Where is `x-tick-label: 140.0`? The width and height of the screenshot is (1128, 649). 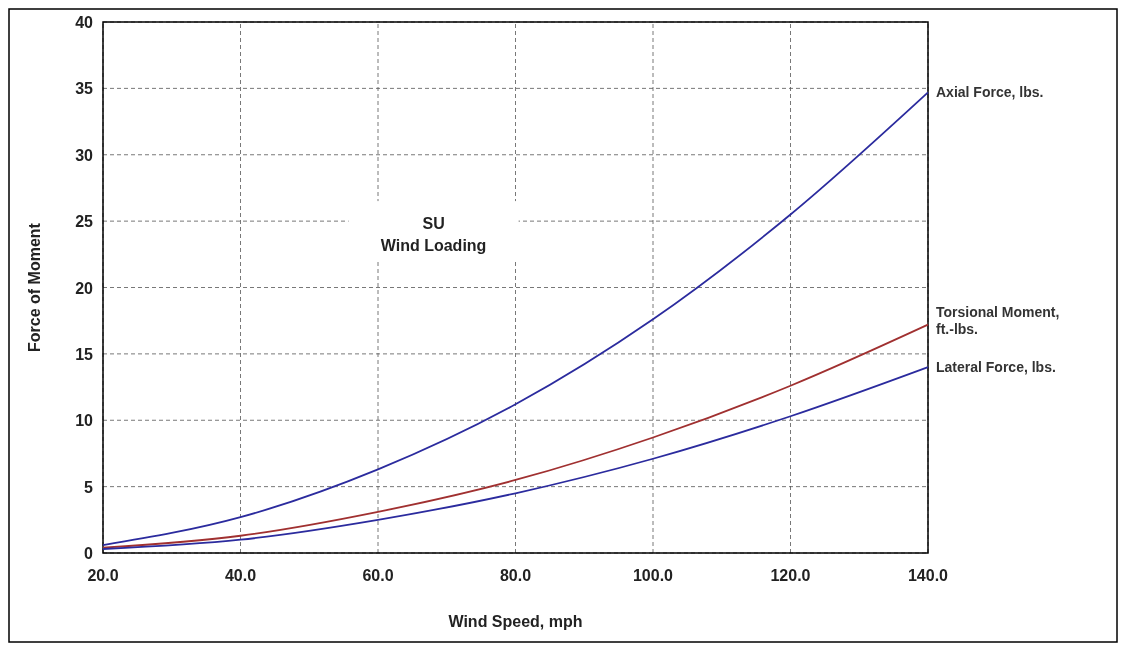 x-tick-label: 140.0 is located at coordinates (928, 575).